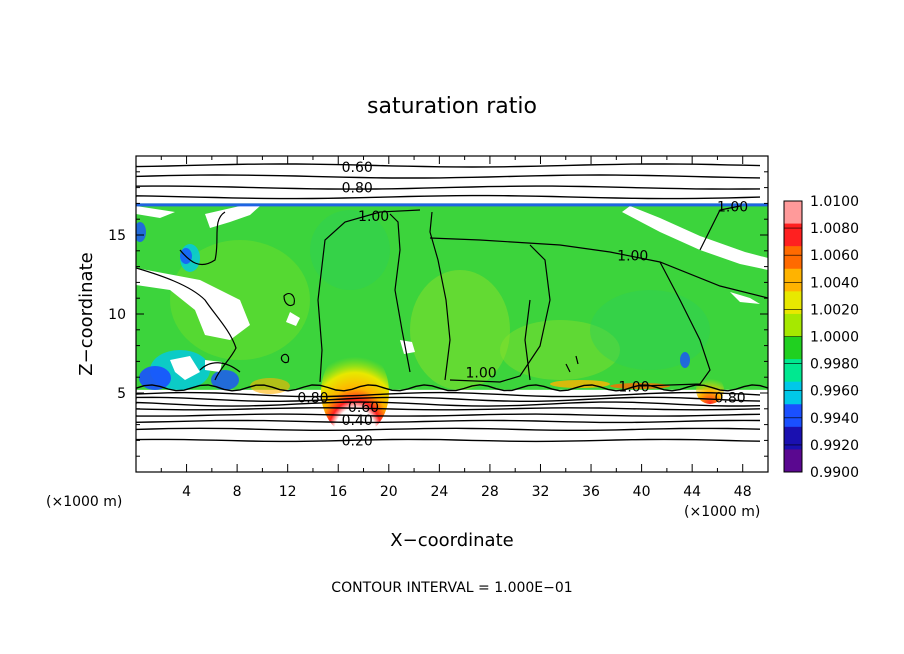  Describe the element at coordinates (467, 492) in the screenshot. I see `x-tick-labels: 4 8 12 16 20 24 28 32 36 40 44 48` at that location.